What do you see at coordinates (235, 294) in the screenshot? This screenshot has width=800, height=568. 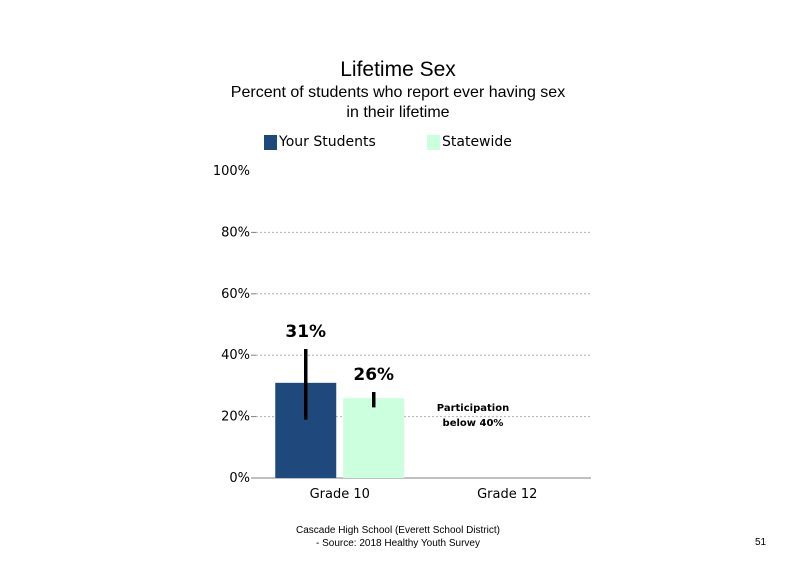 I see `y-tick-label: 60%` at bounding box center [235, 294].